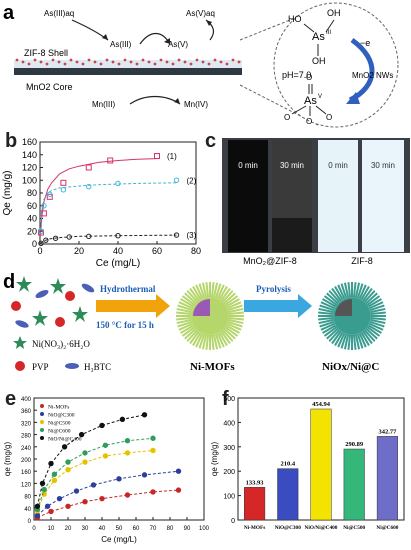 Image resolution: width=411 pixels, height=550 pixels. Describe the element at coordinates (329, 117) in the screenshot. I see `o-right: O` at that location.